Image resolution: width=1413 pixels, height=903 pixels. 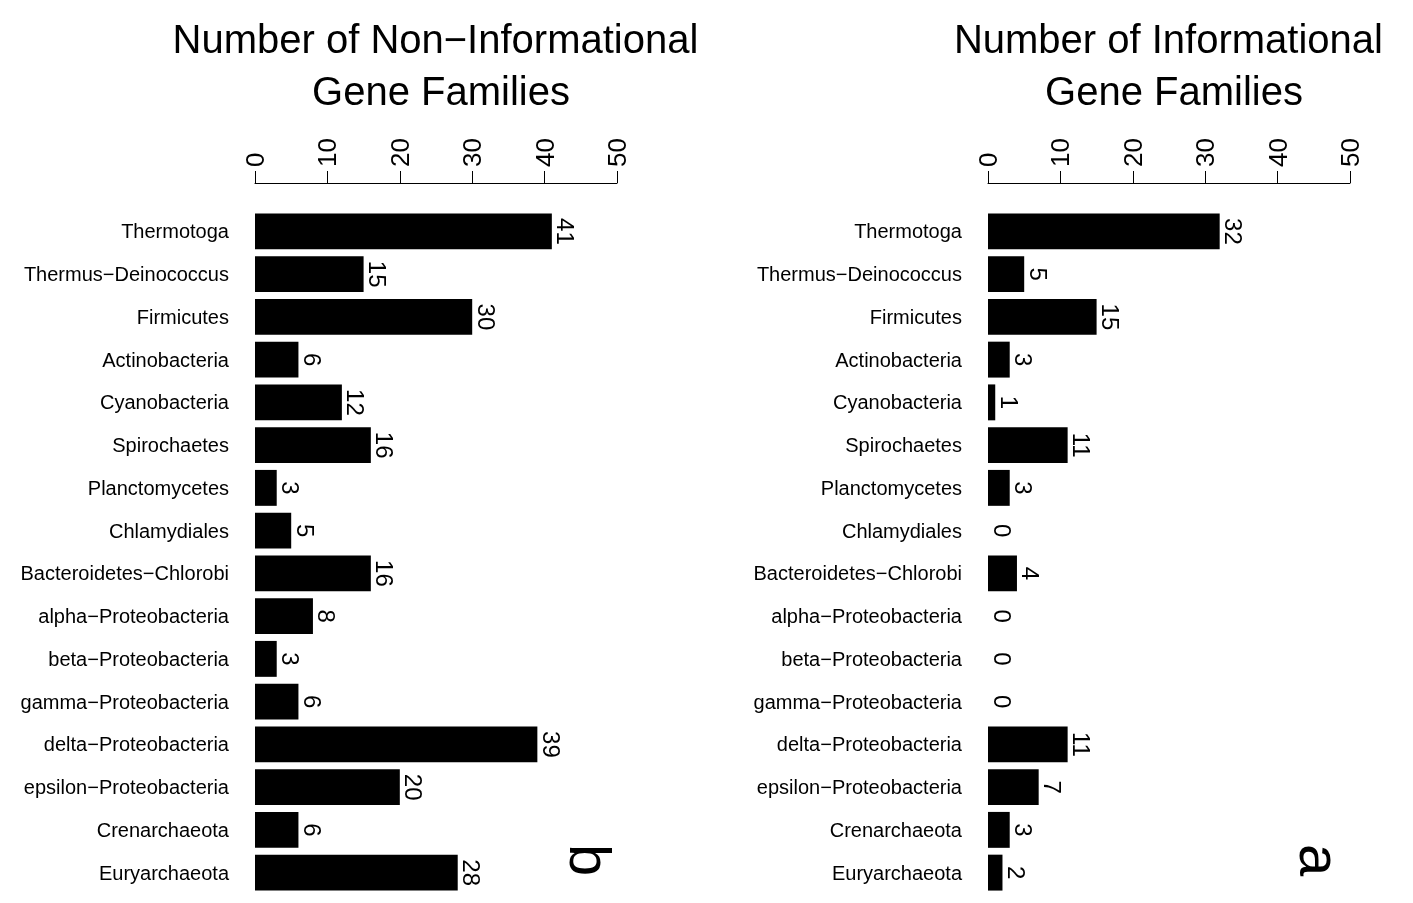 What do you see at coordinates (1234, 231) in the screenshot?
I see `data-label: 32` at bounding box center [1234, 231].